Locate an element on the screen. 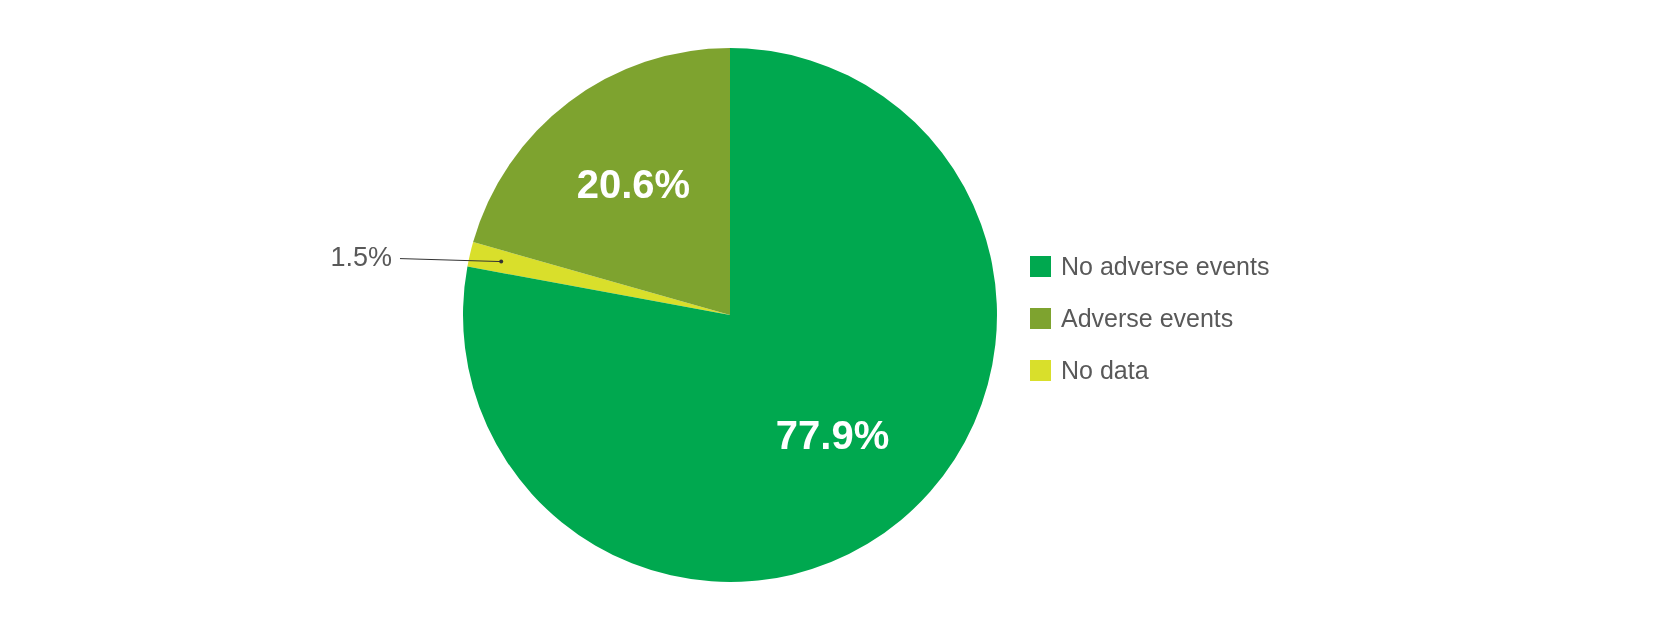 The image size is (1673, 627). legend-label: No data is located at coordinates (1105, 370).